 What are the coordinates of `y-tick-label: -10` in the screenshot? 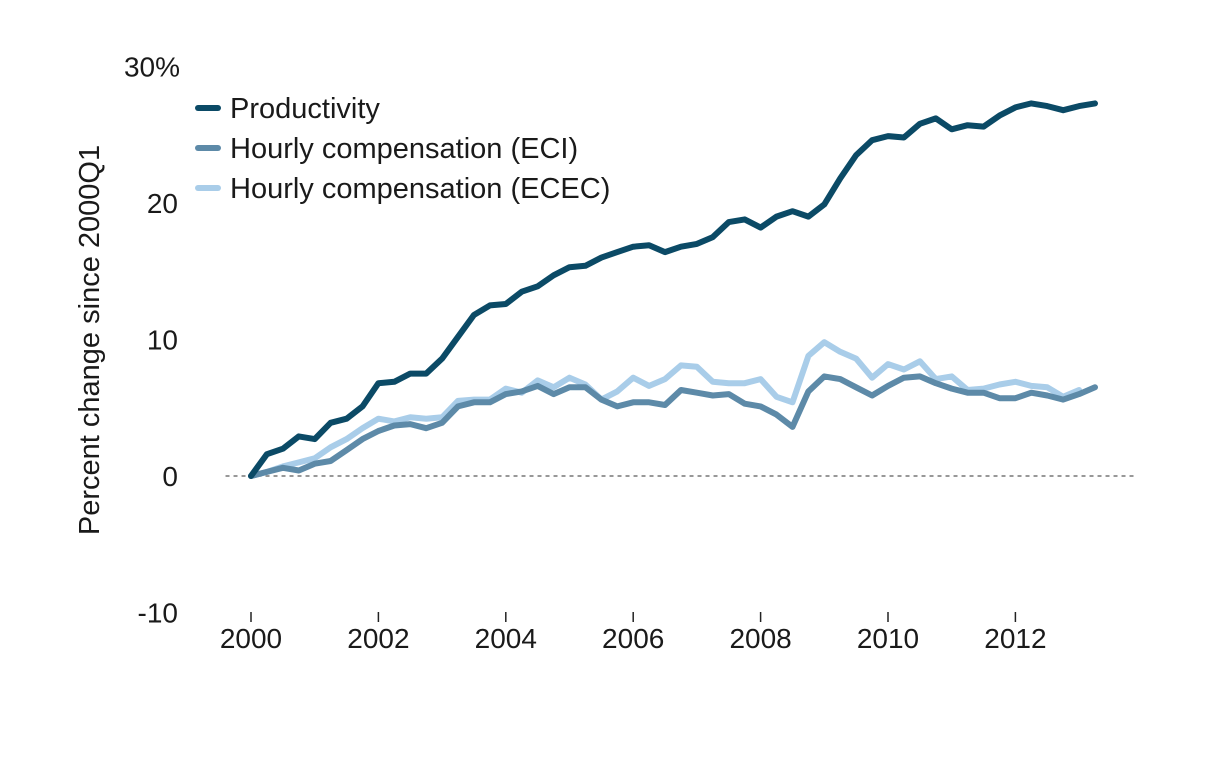 It's located at (158, 613).